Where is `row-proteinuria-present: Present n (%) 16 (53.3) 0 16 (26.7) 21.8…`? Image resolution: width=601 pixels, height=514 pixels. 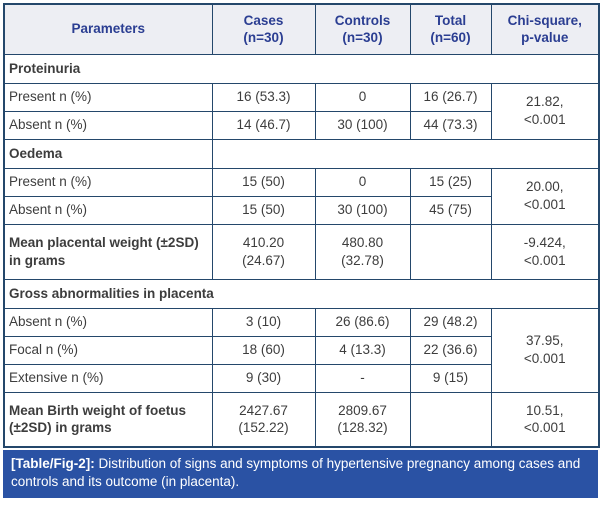
row-proteinuria-present: Present n (%) 16 (53.3) 0 16 (26.7) 21.8… is located at coordinates (301, 111).